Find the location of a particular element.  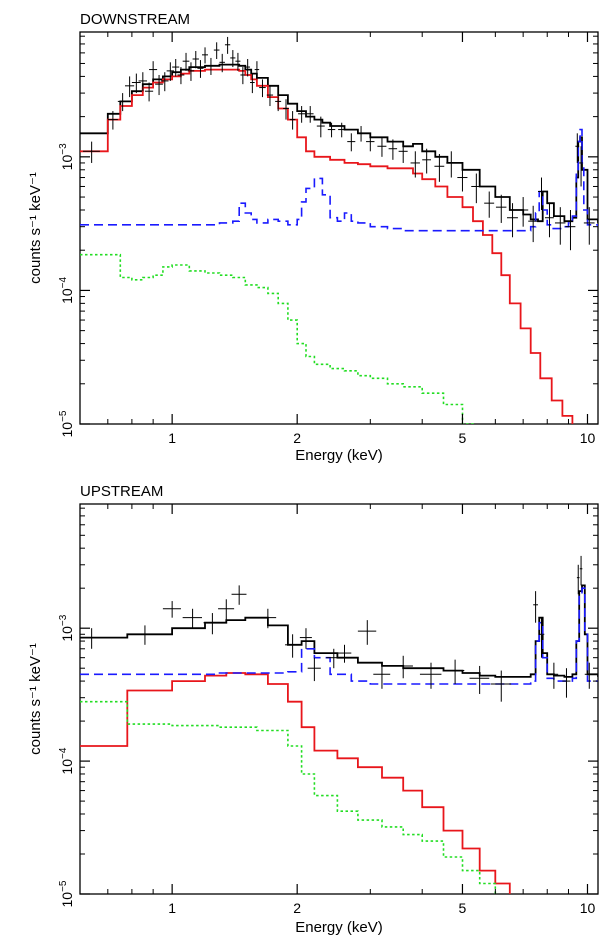

downstream-y-tick-label: 10−4 is located at coordinates (66, 289).